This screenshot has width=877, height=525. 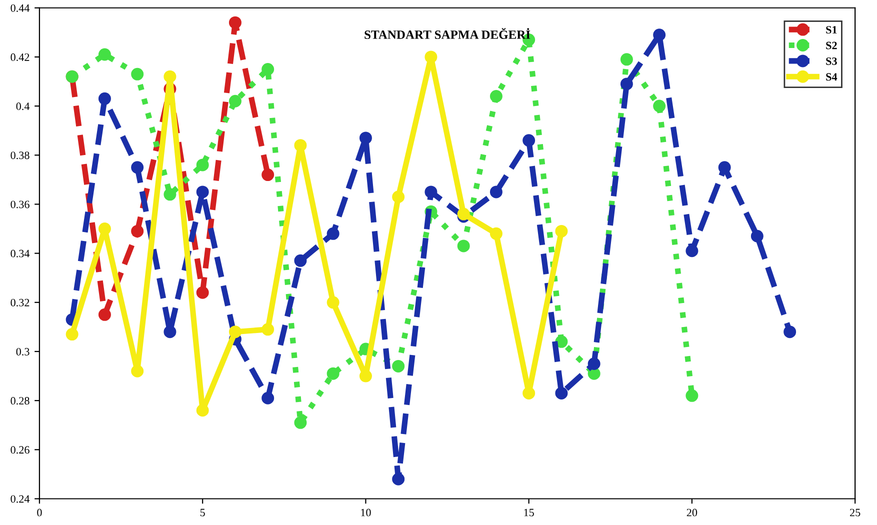 What do you see at coordinates (366, 512) in the screenshot?
I see `x-tick-label: 10` at bounding box center [366, 512].